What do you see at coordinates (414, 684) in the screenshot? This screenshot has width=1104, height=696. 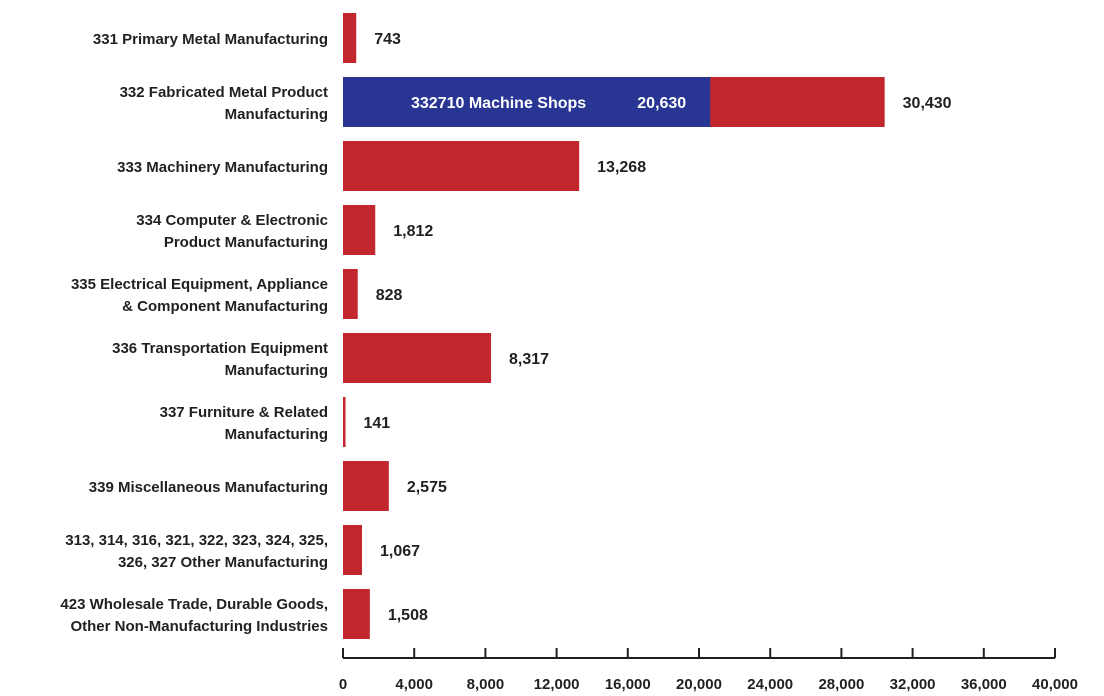 I see `x-tick-label: 4,000` at bounding box center [414, 684].